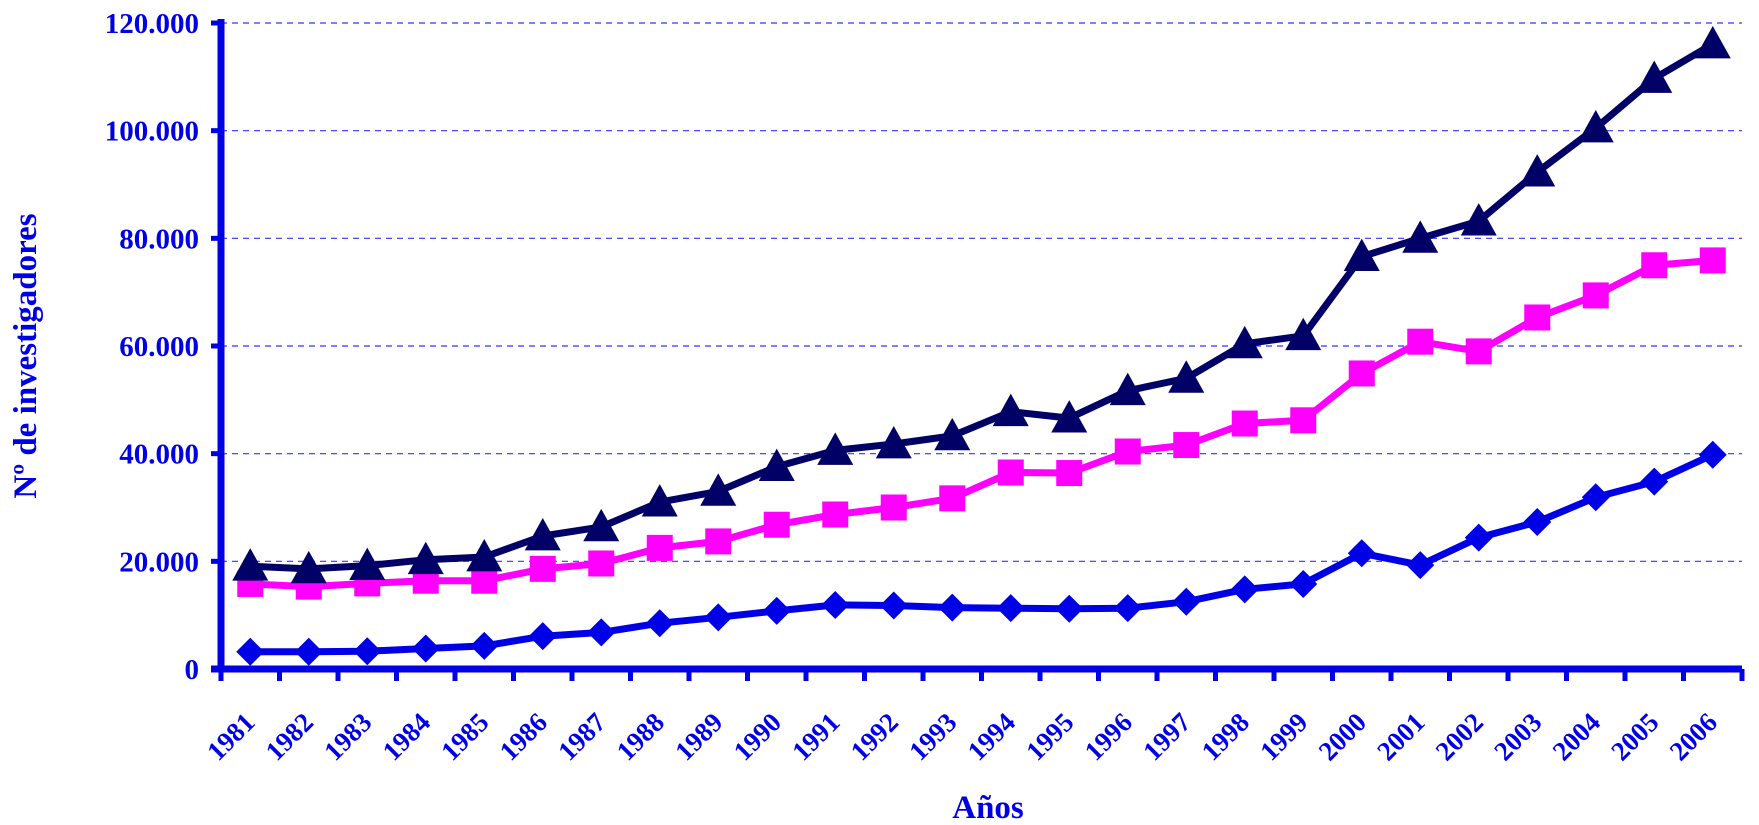 Image resolution: width=1759 pixels, height=825 pixels. Describe the element at coordinates (1634, 736) in the screenshot. I see `x-tick-label: 2005` at that location.